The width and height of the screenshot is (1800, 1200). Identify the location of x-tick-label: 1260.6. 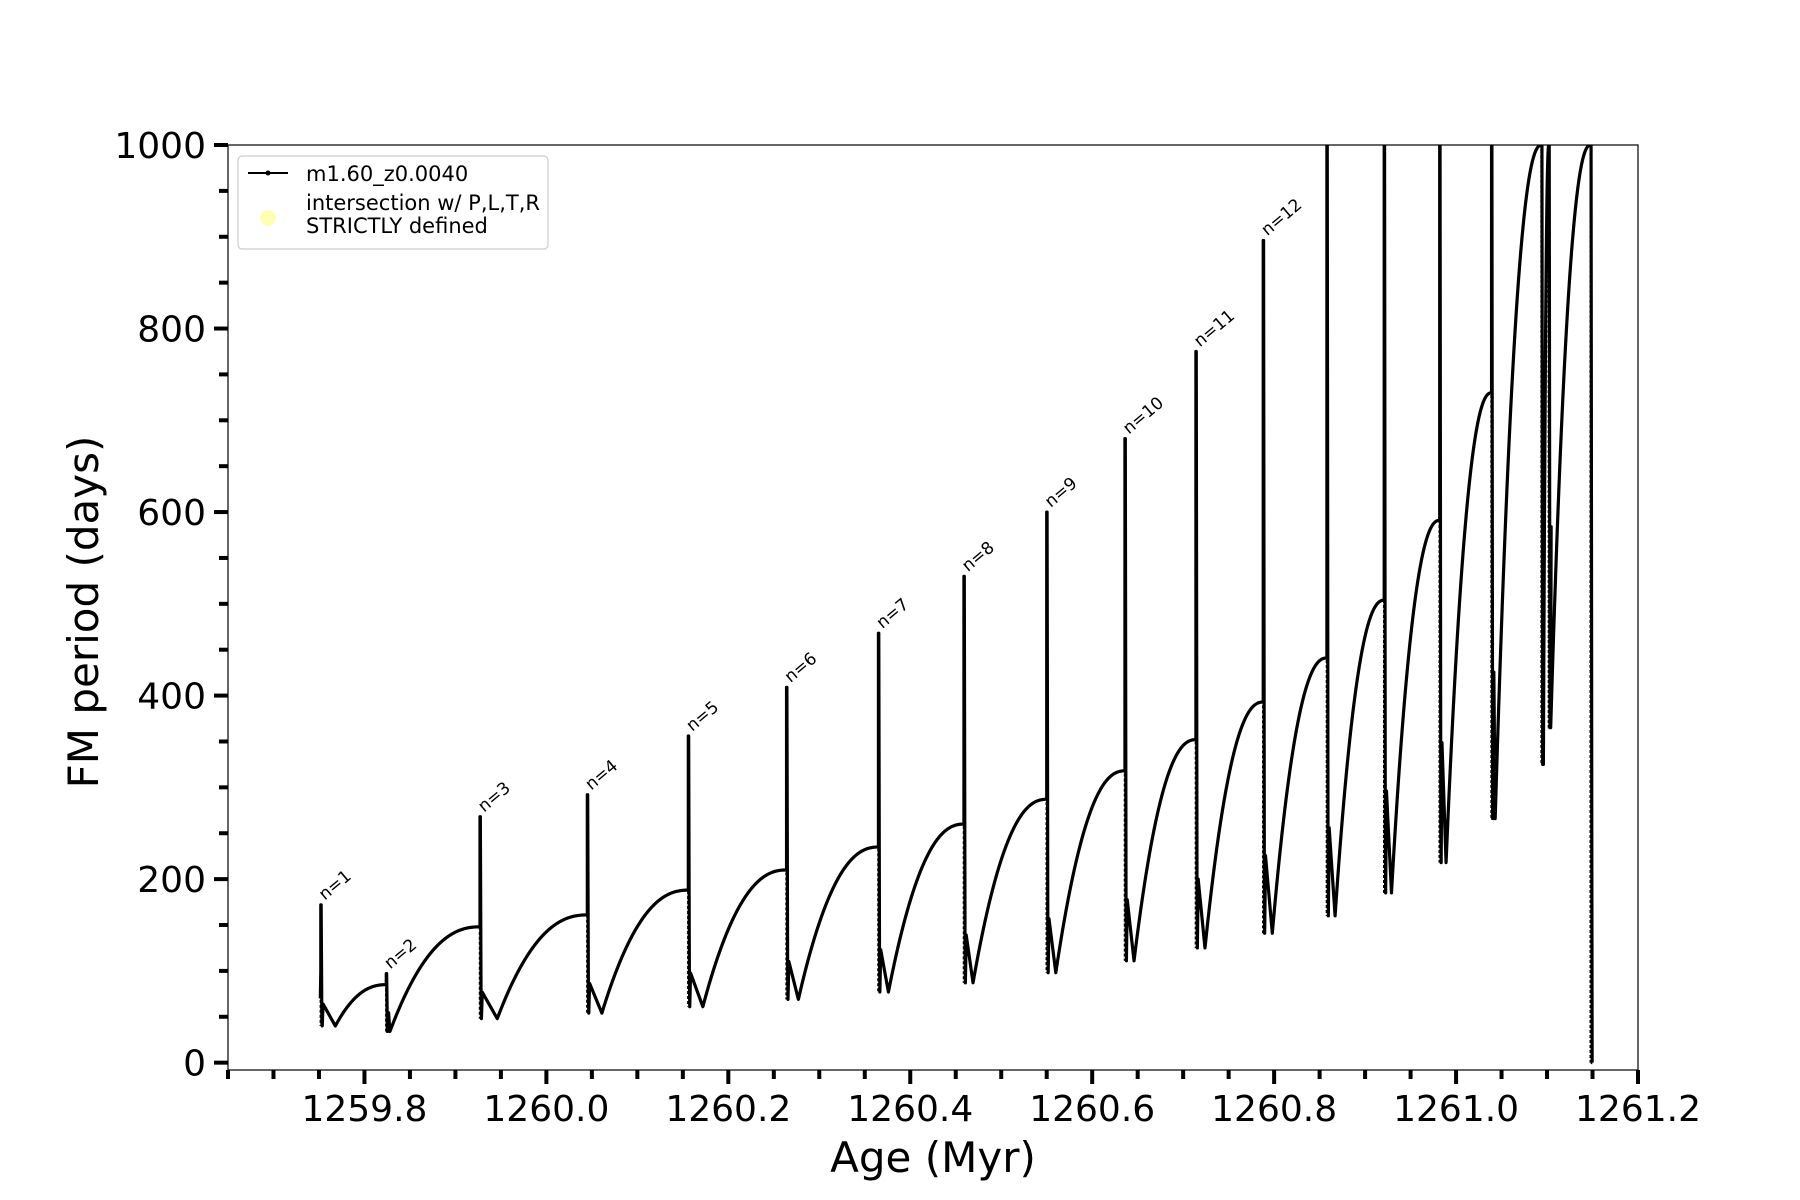
(1092, 1109).